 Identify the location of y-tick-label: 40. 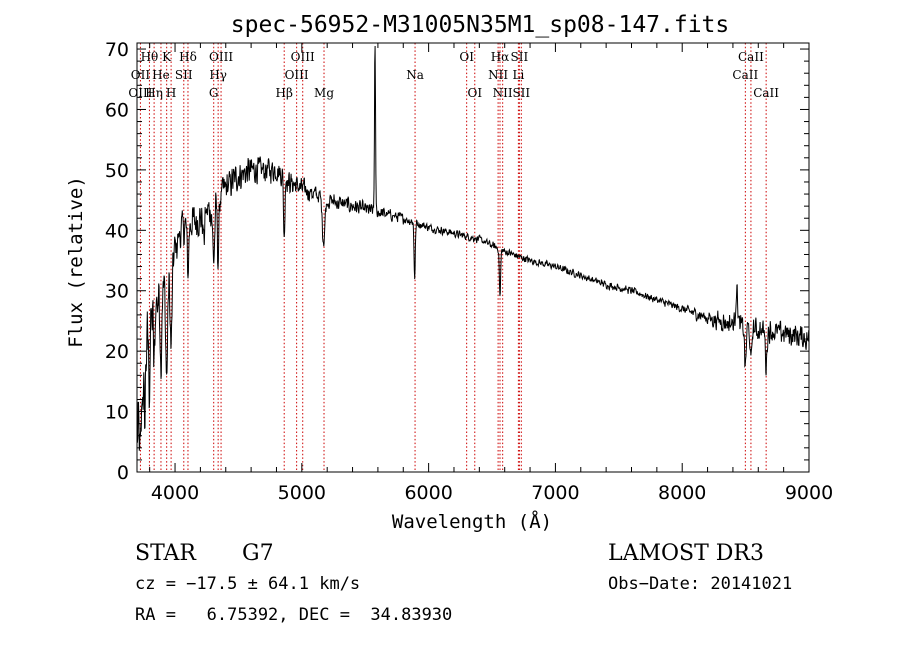
(117, 231).